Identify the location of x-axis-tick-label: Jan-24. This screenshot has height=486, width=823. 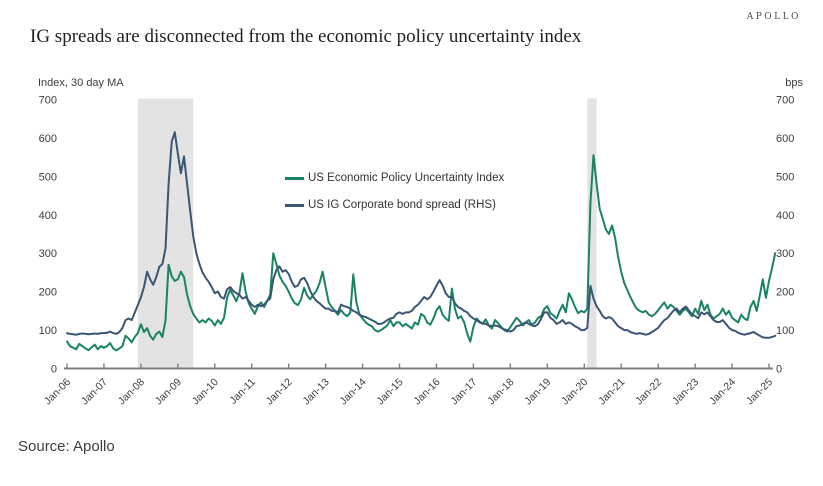
(722, 391).